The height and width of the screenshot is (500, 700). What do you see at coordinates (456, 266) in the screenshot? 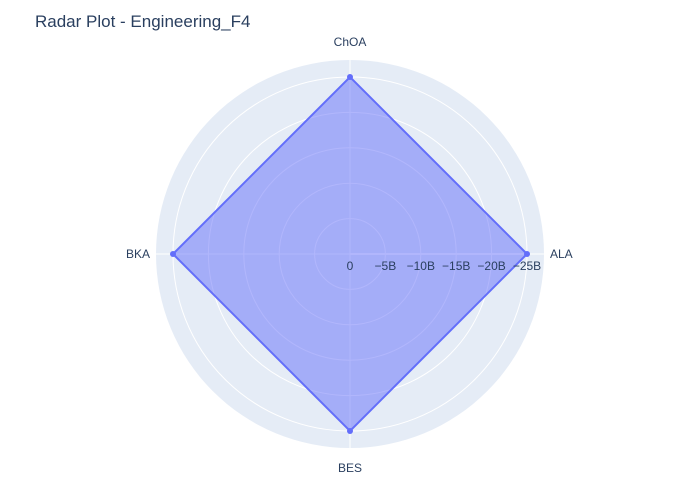
I see `radial-tick-label: −15B` at bounding box center [456, 266].